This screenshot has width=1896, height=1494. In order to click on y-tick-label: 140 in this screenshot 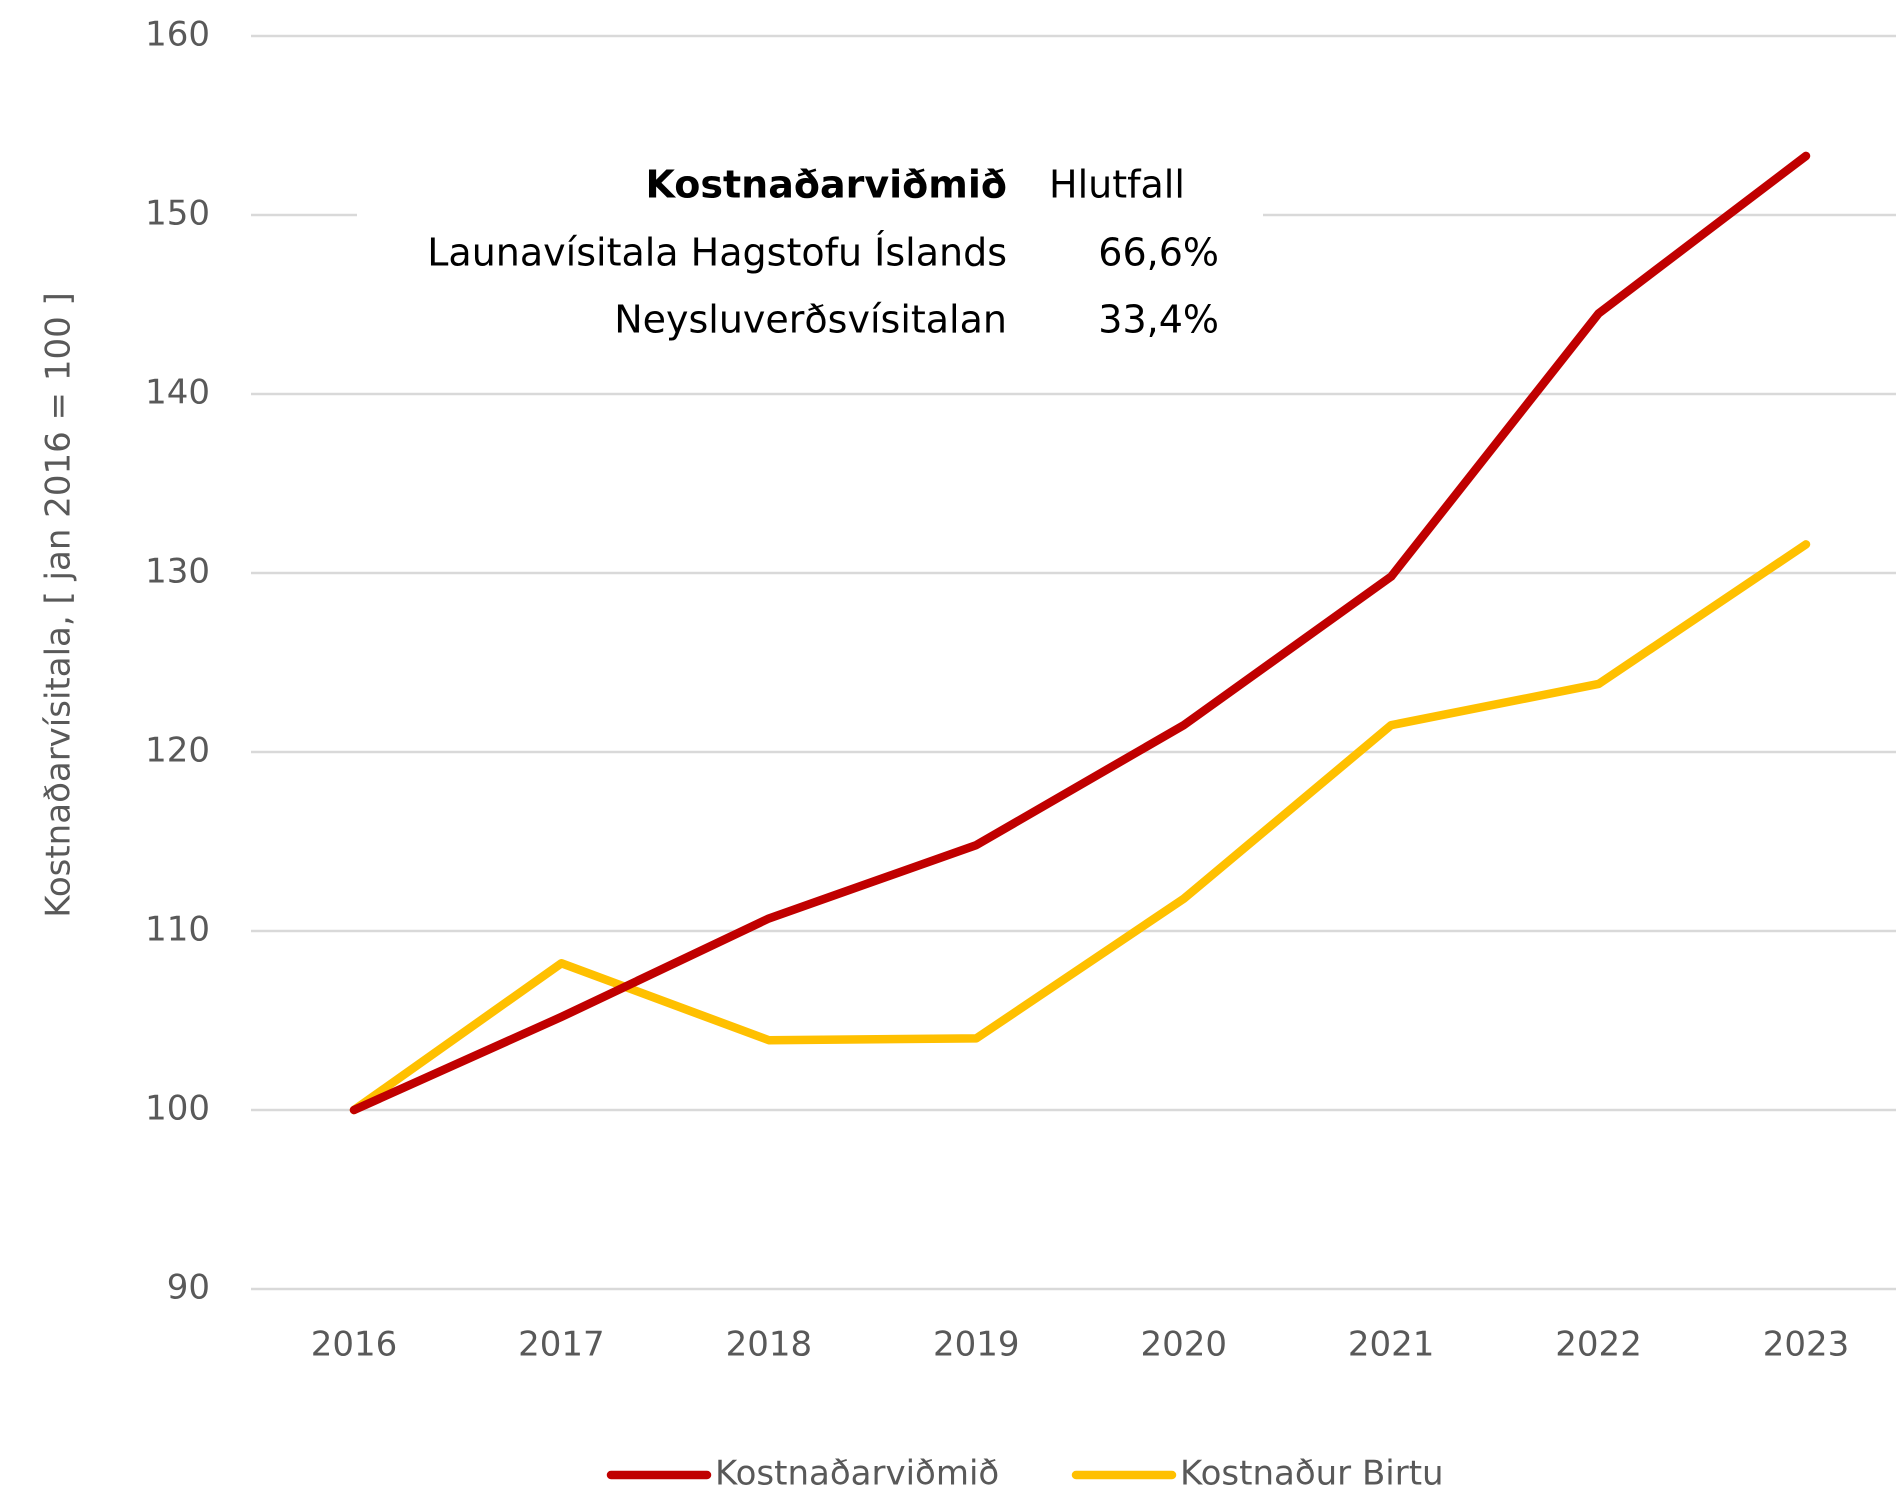, I will do `click(177, 393)`.